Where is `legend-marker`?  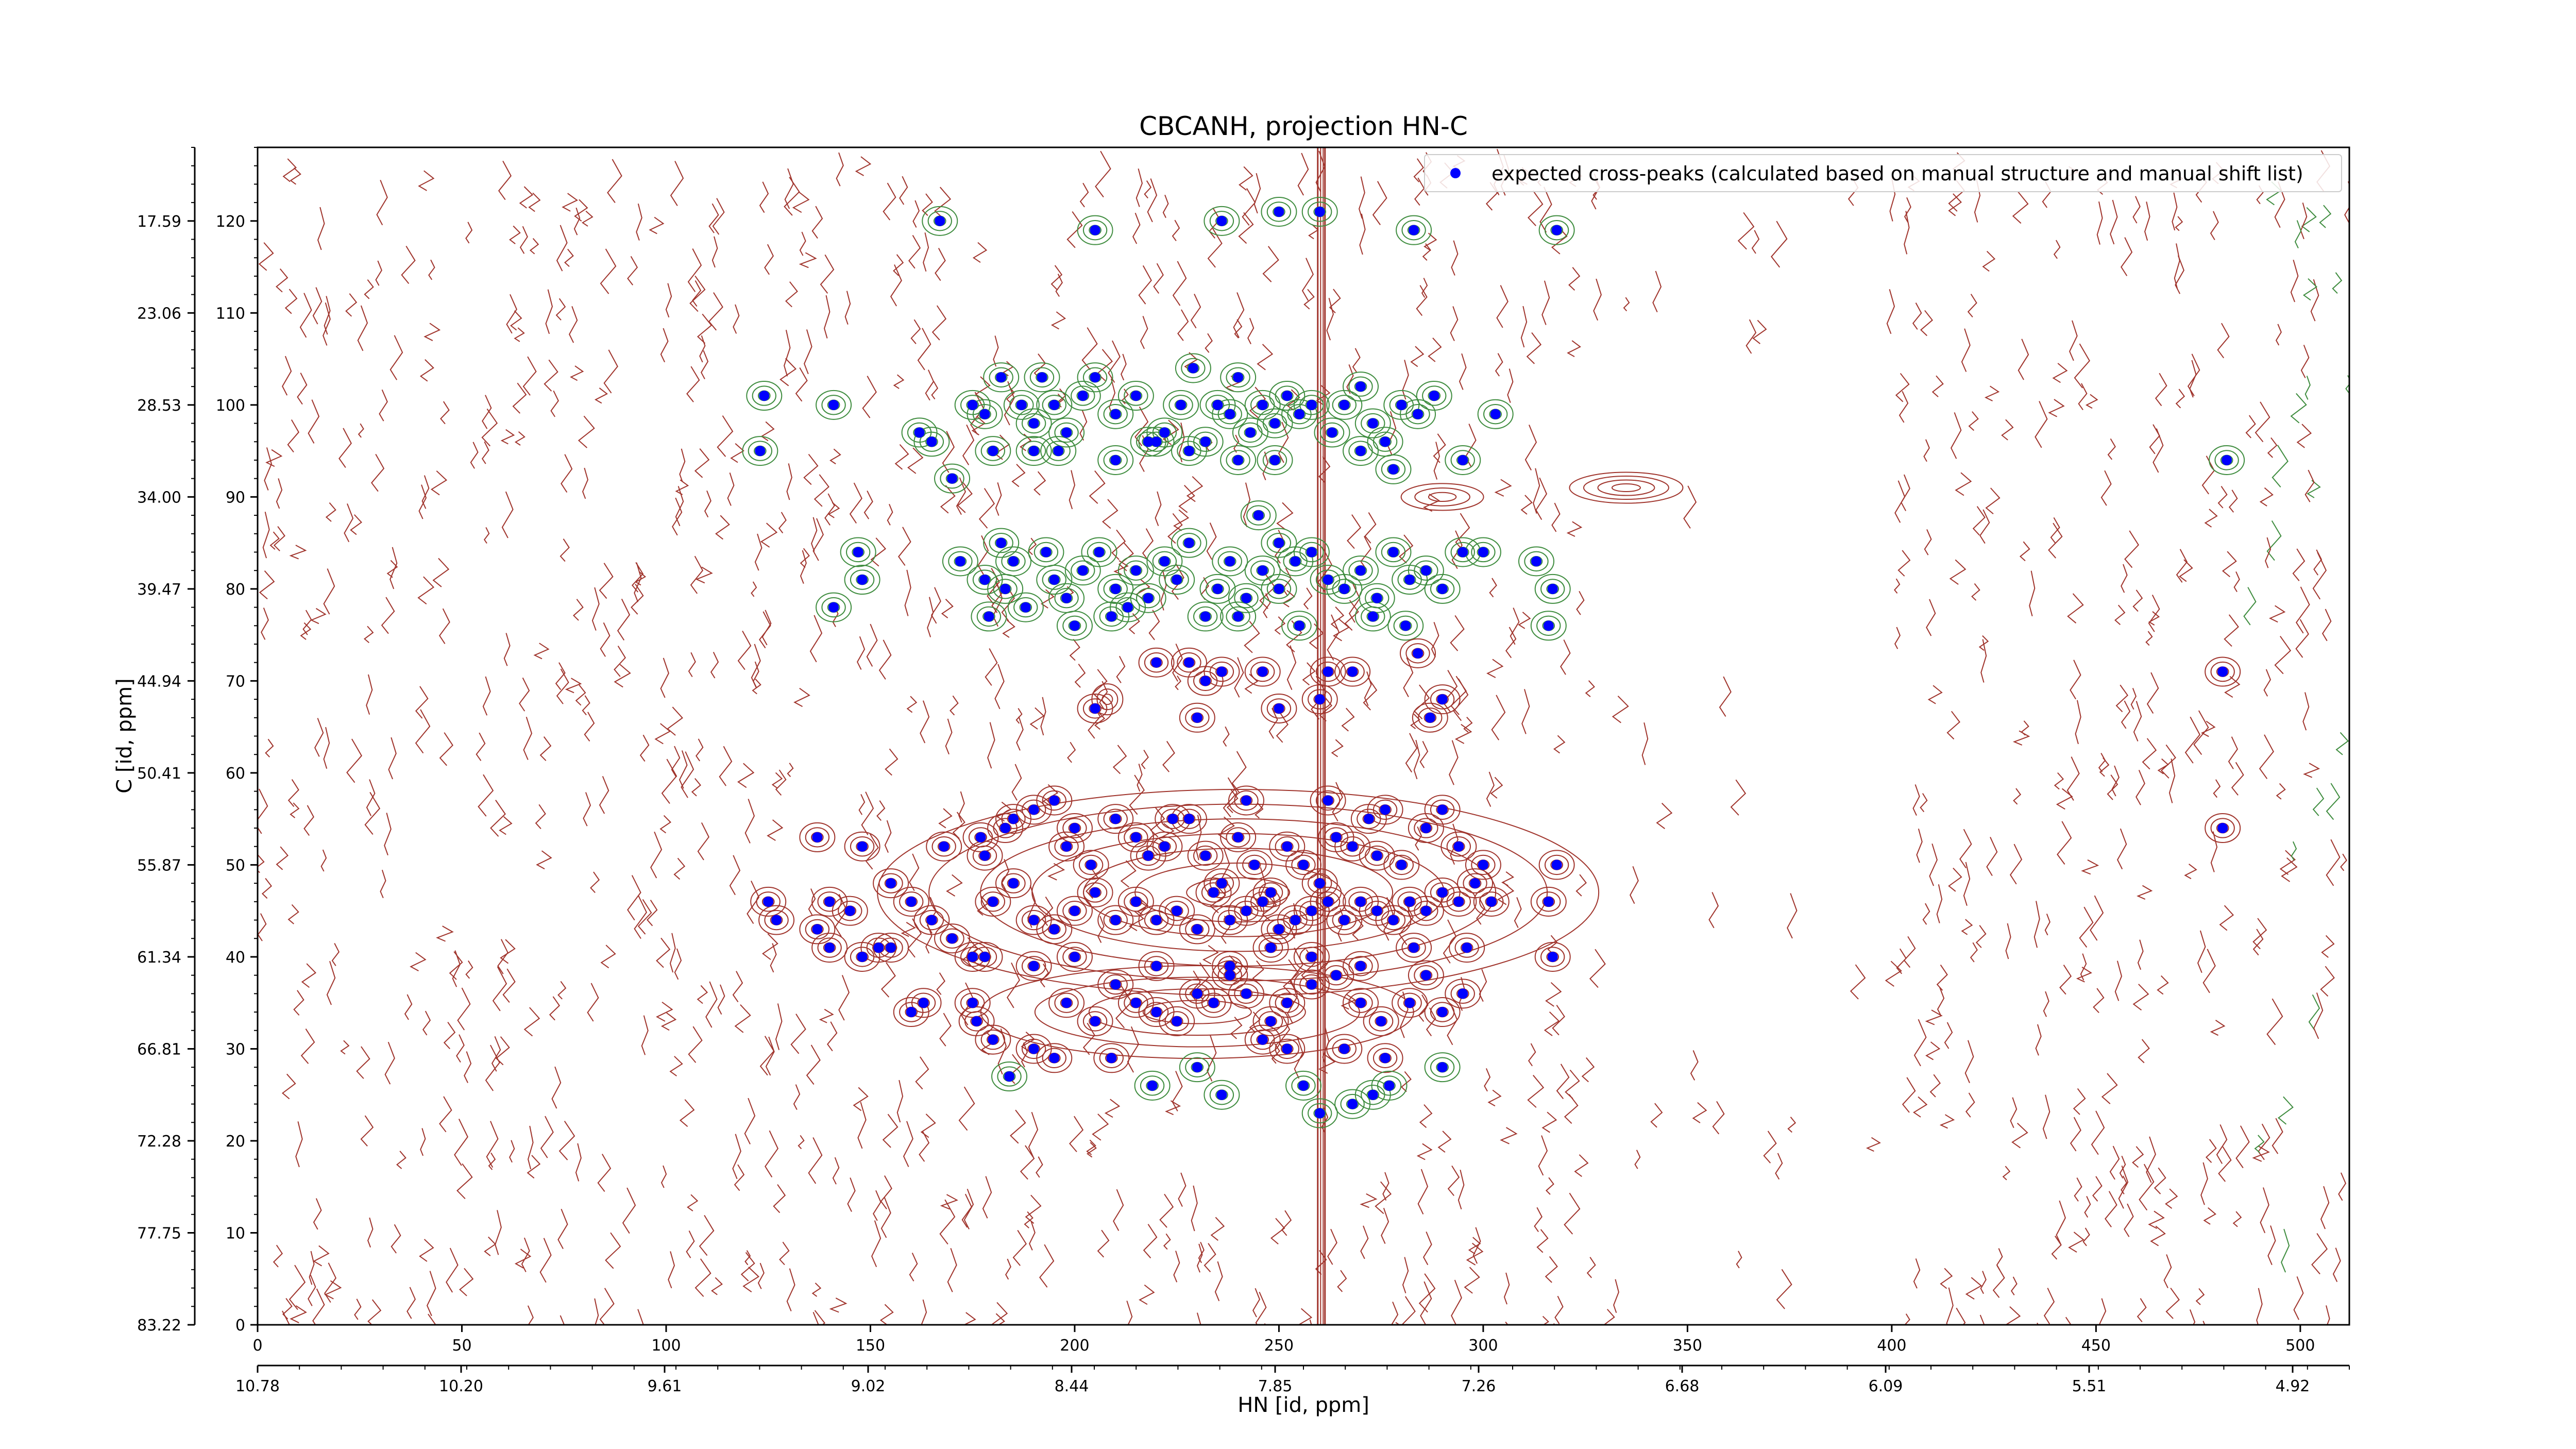 legend-marker is located at coordinates (1455, 173).